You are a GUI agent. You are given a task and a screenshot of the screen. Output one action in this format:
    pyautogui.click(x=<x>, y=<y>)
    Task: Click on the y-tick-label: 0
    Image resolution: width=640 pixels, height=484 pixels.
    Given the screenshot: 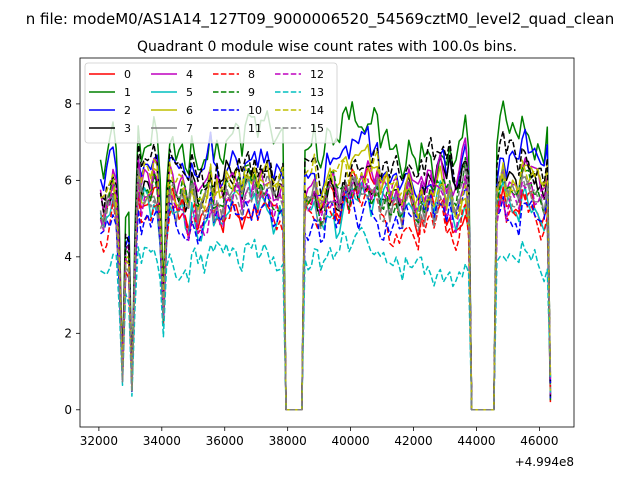 What is the action you would take?
    pyautogui.click(x=68, y=410)
    